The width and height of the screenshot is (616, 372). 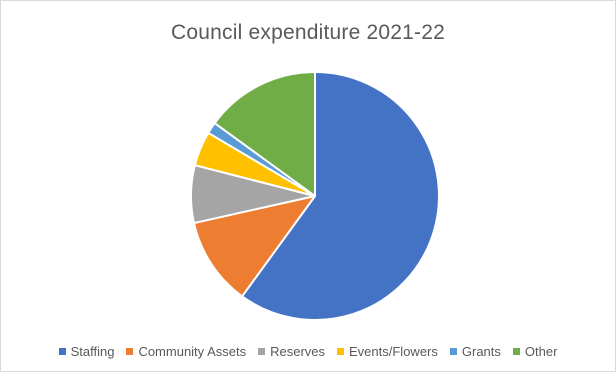 What do you see at coordinates (541, 351) in the screenshot?
I see `legend-label: Other` at bounding box center [541, 351].